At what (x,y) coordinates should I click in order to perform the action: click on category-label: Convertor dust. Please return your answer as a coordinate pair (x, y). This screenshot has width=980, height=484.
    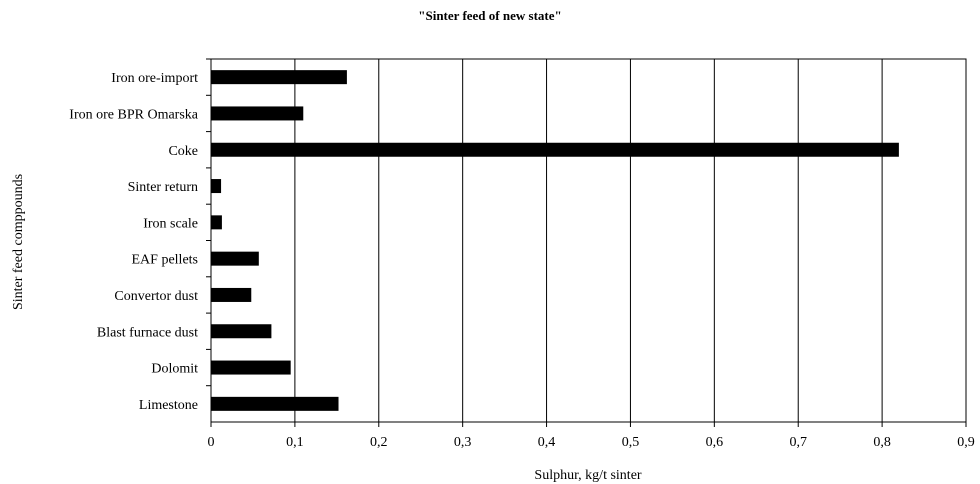
    Looking at the image, I should click on (156, 296).